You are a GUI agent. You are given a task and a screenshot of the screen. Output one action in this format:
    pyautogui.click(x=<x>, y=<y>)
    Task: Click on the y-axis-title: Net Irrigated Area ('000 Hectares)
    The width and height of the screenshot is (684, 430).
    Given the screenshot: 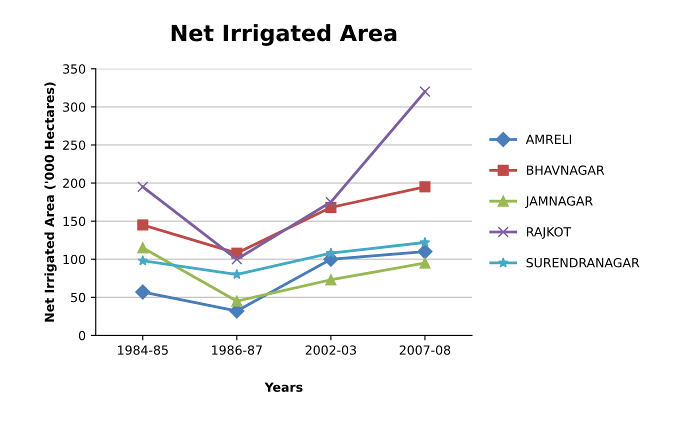 What is the action you would take?
    pyautogui.click(x=50, y=202)
    